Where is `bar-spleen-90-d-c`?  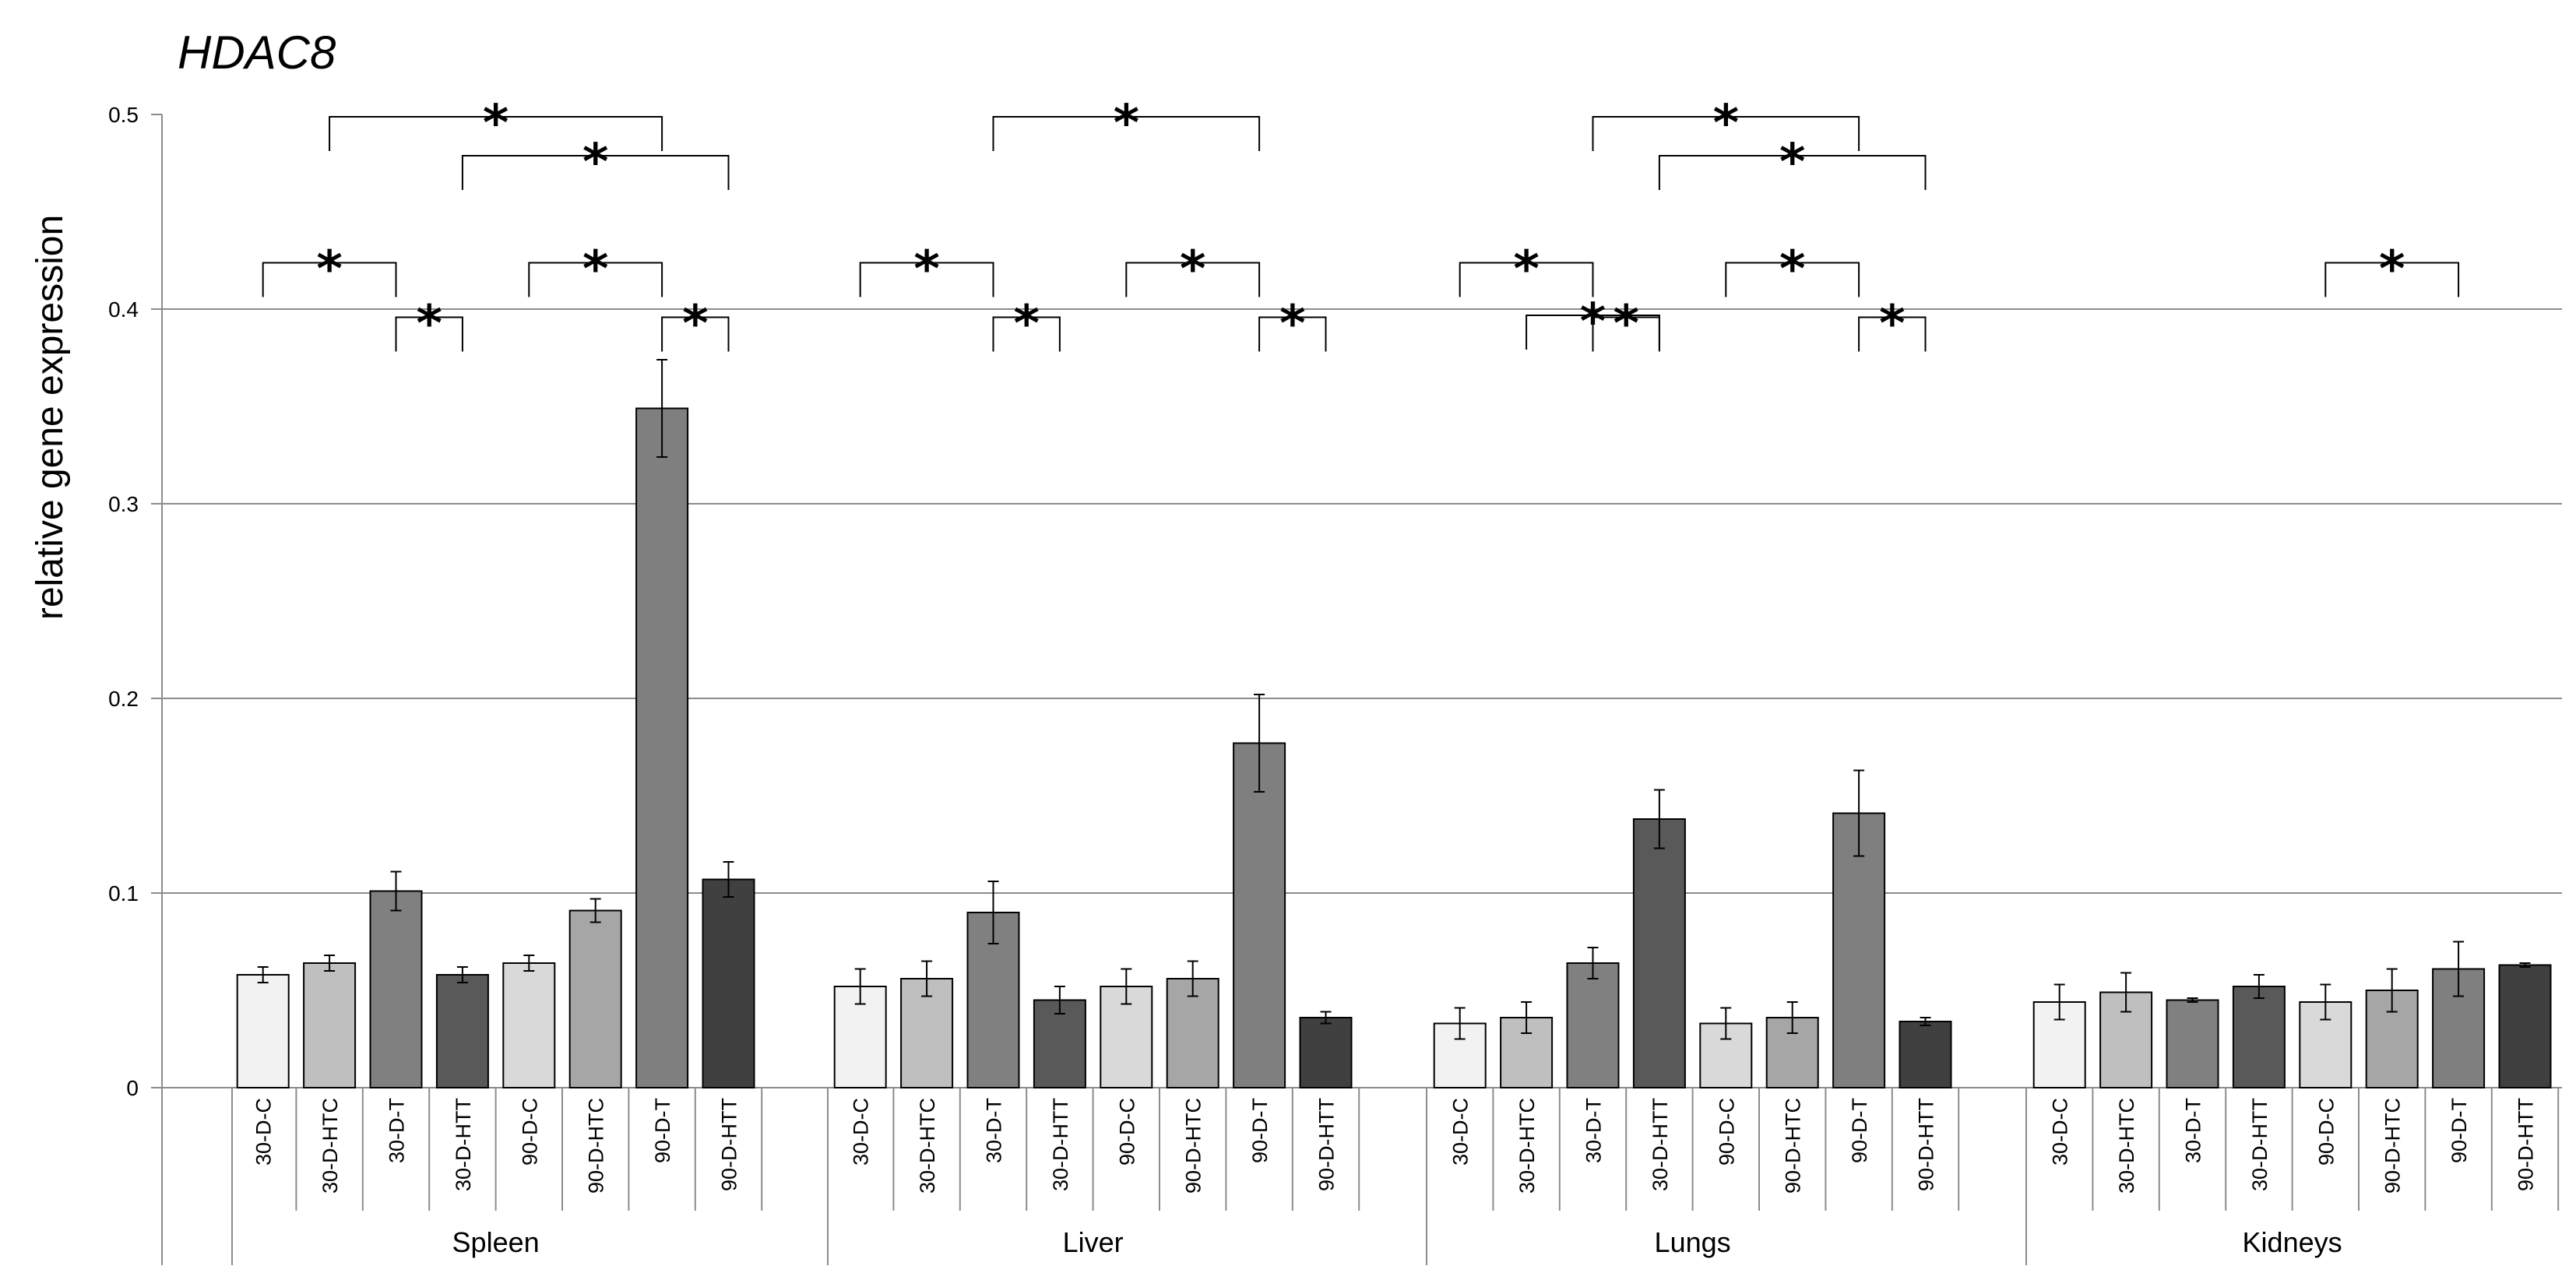
bar-spleen-90-d-c is located at coordinates (529, 1025).